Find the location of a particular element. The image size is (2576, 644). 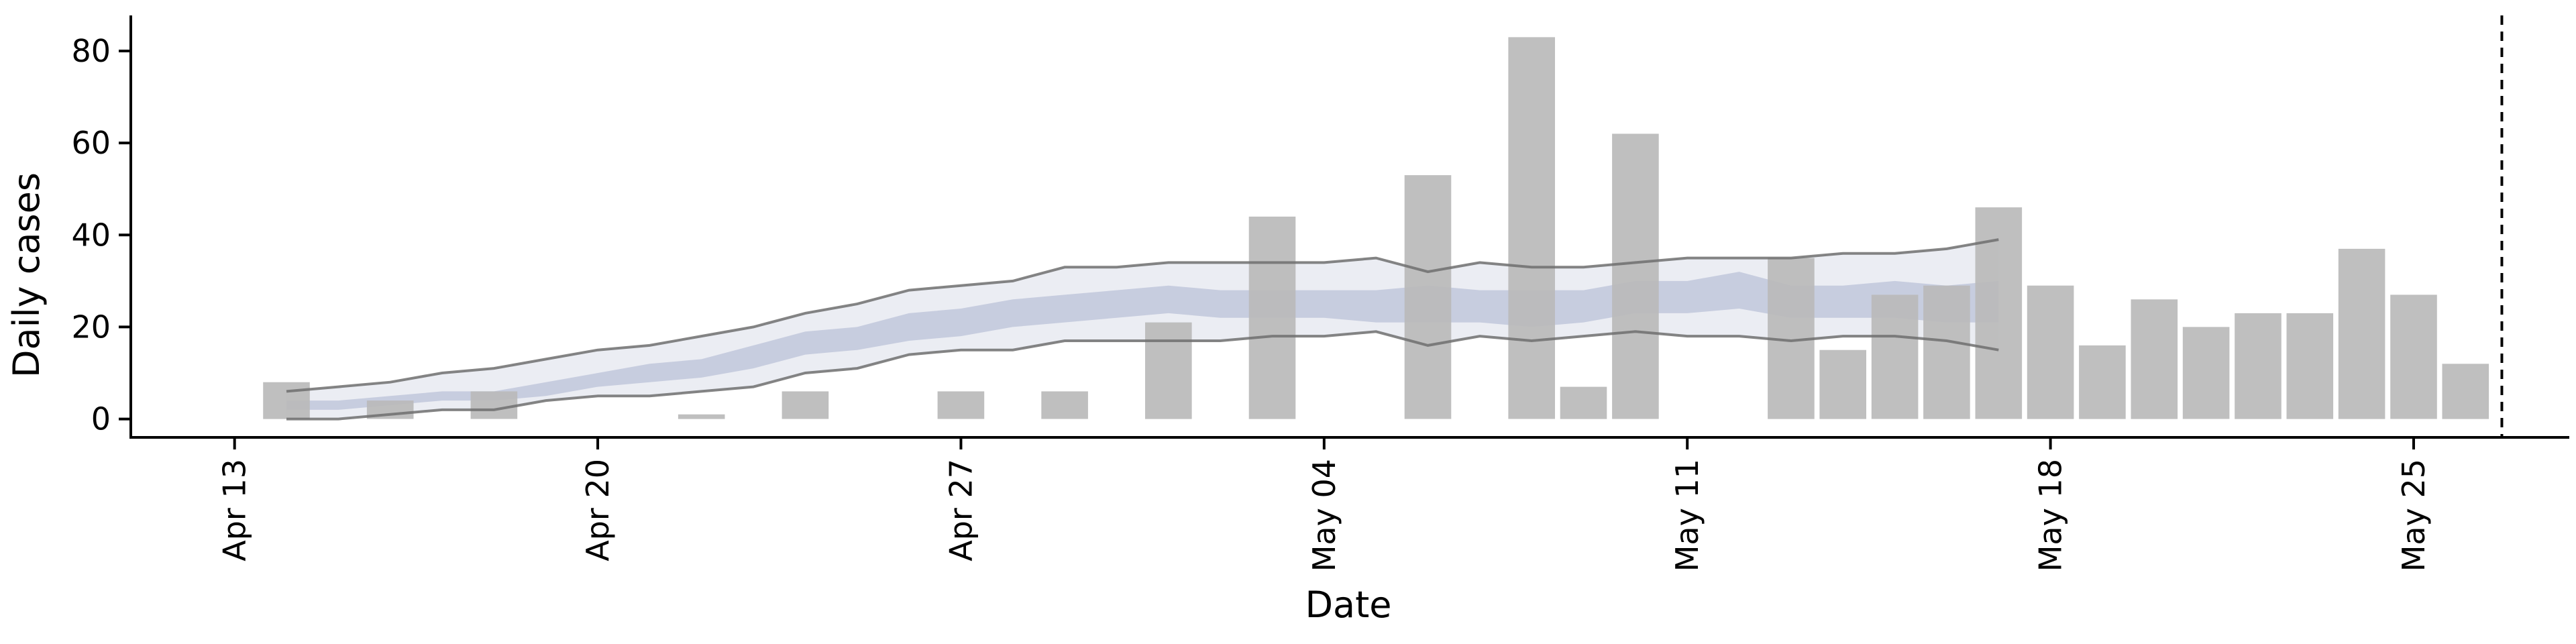

median-band-area is located at coordinates (1142, 341).